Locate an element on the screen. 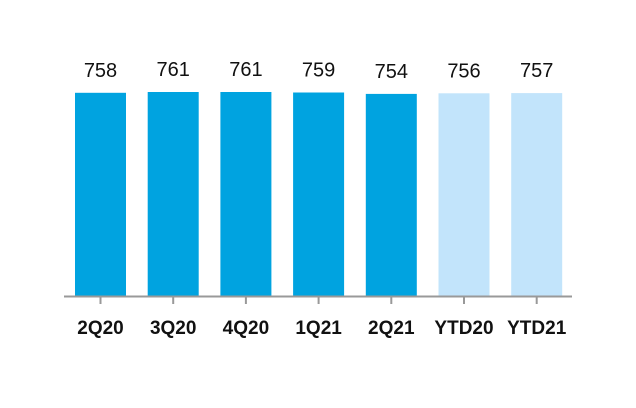 The height and width of the screenshot is (408, 636). category-labels-layer: 2Q20 3Q20 4Q20 1Q21 2Q21 YTD20 YTD21 is located at coordinates (321, 328).